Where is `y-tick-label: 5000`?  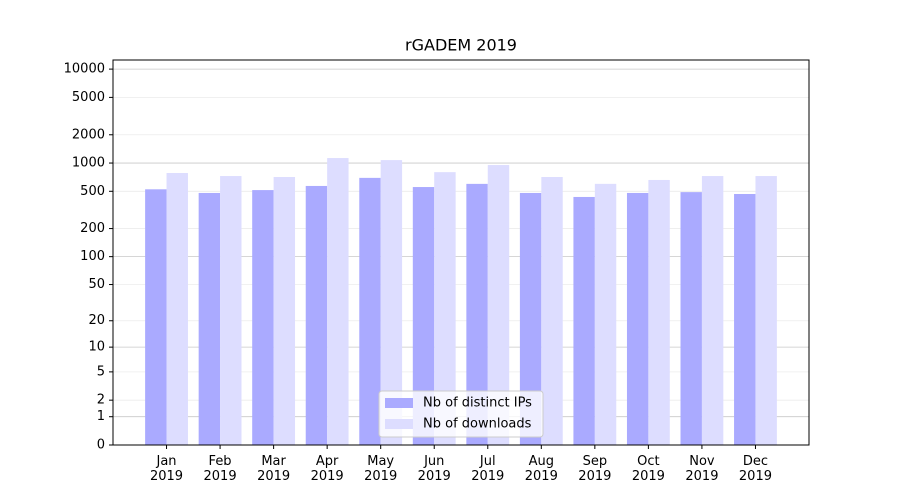 y-tick-label: 5000 is located at coordinates (88, 97).